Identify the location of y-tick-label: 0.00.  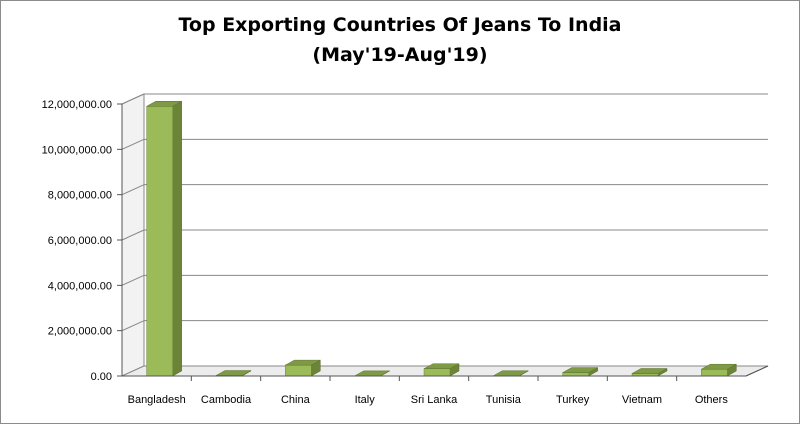
(101, 377).